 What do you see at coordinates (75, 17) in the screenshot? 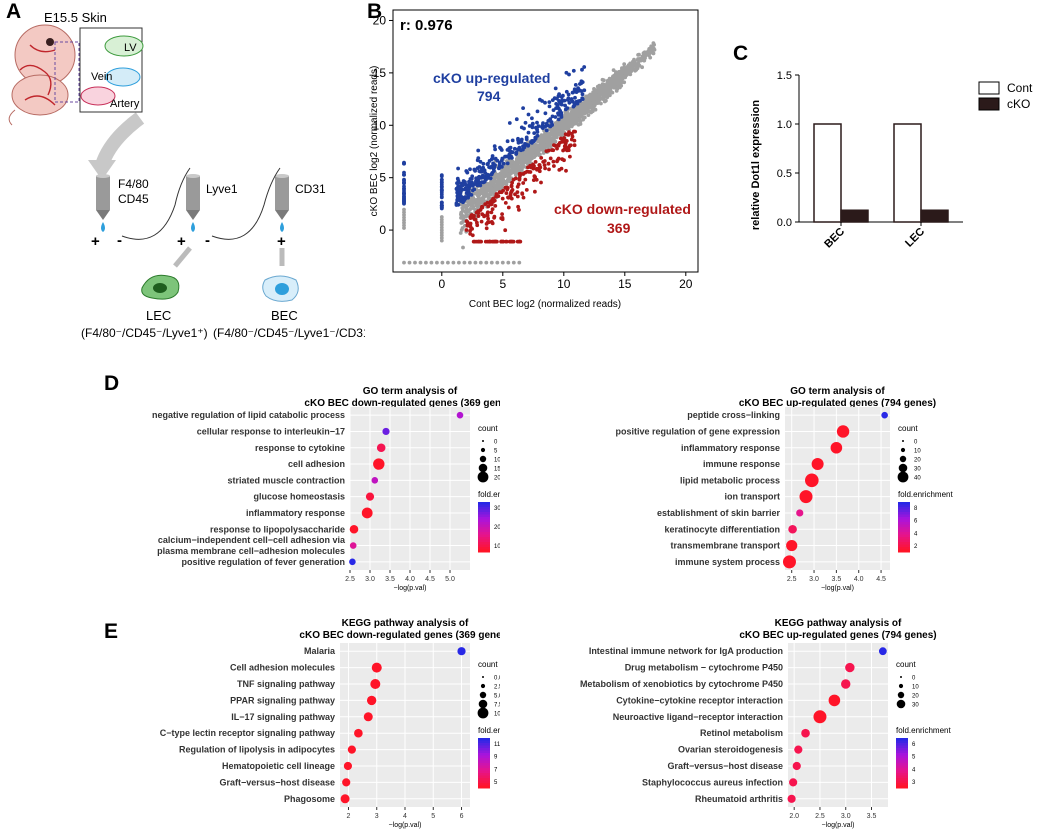
I see `skin-label: E15.5 Skin` at bounding box center [75, 17].